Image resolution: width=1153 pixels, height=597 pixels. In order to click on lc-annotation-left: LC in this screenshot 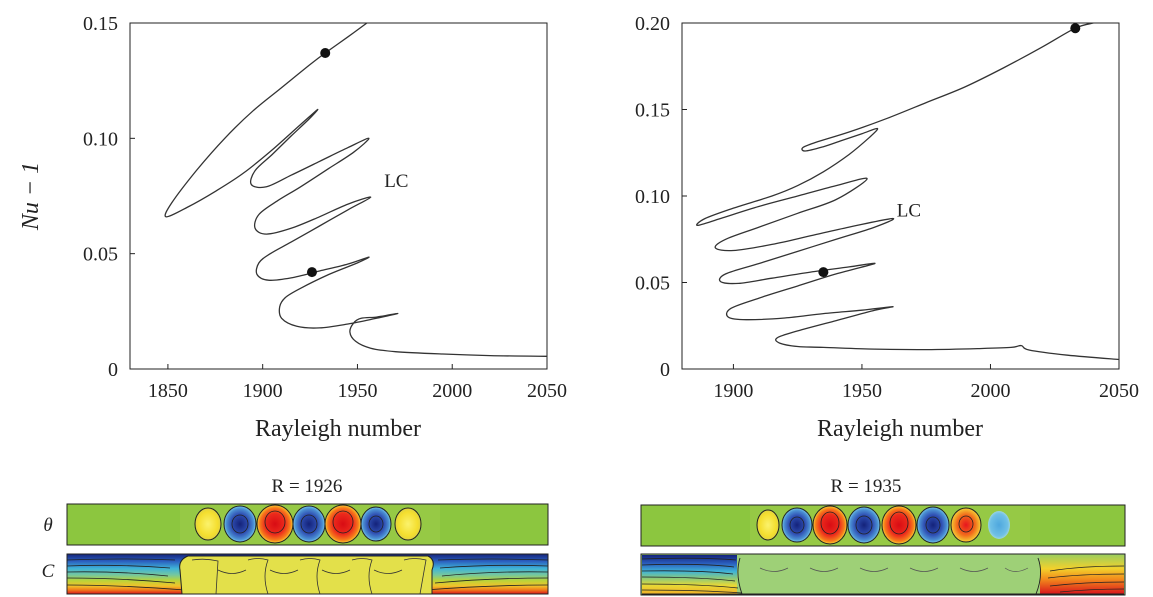, I will do `click(396, 181)`.